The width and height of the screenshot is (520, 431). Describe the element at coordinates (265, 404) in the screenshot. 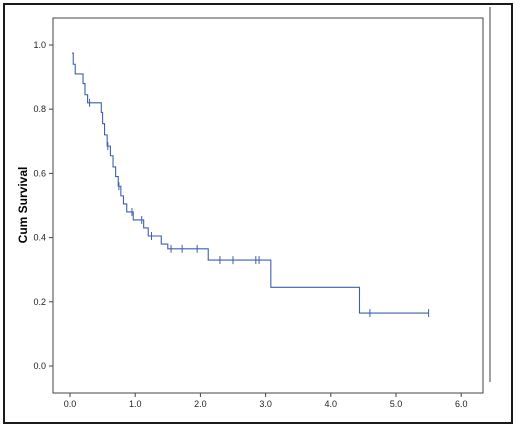

I see `x-tick-label: 3.0` at that location.